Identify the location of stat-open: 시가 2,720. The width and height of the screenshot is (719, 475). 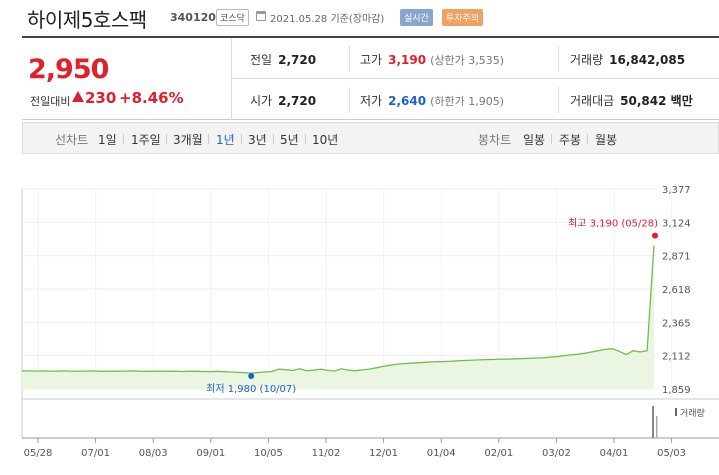
(283, 101).